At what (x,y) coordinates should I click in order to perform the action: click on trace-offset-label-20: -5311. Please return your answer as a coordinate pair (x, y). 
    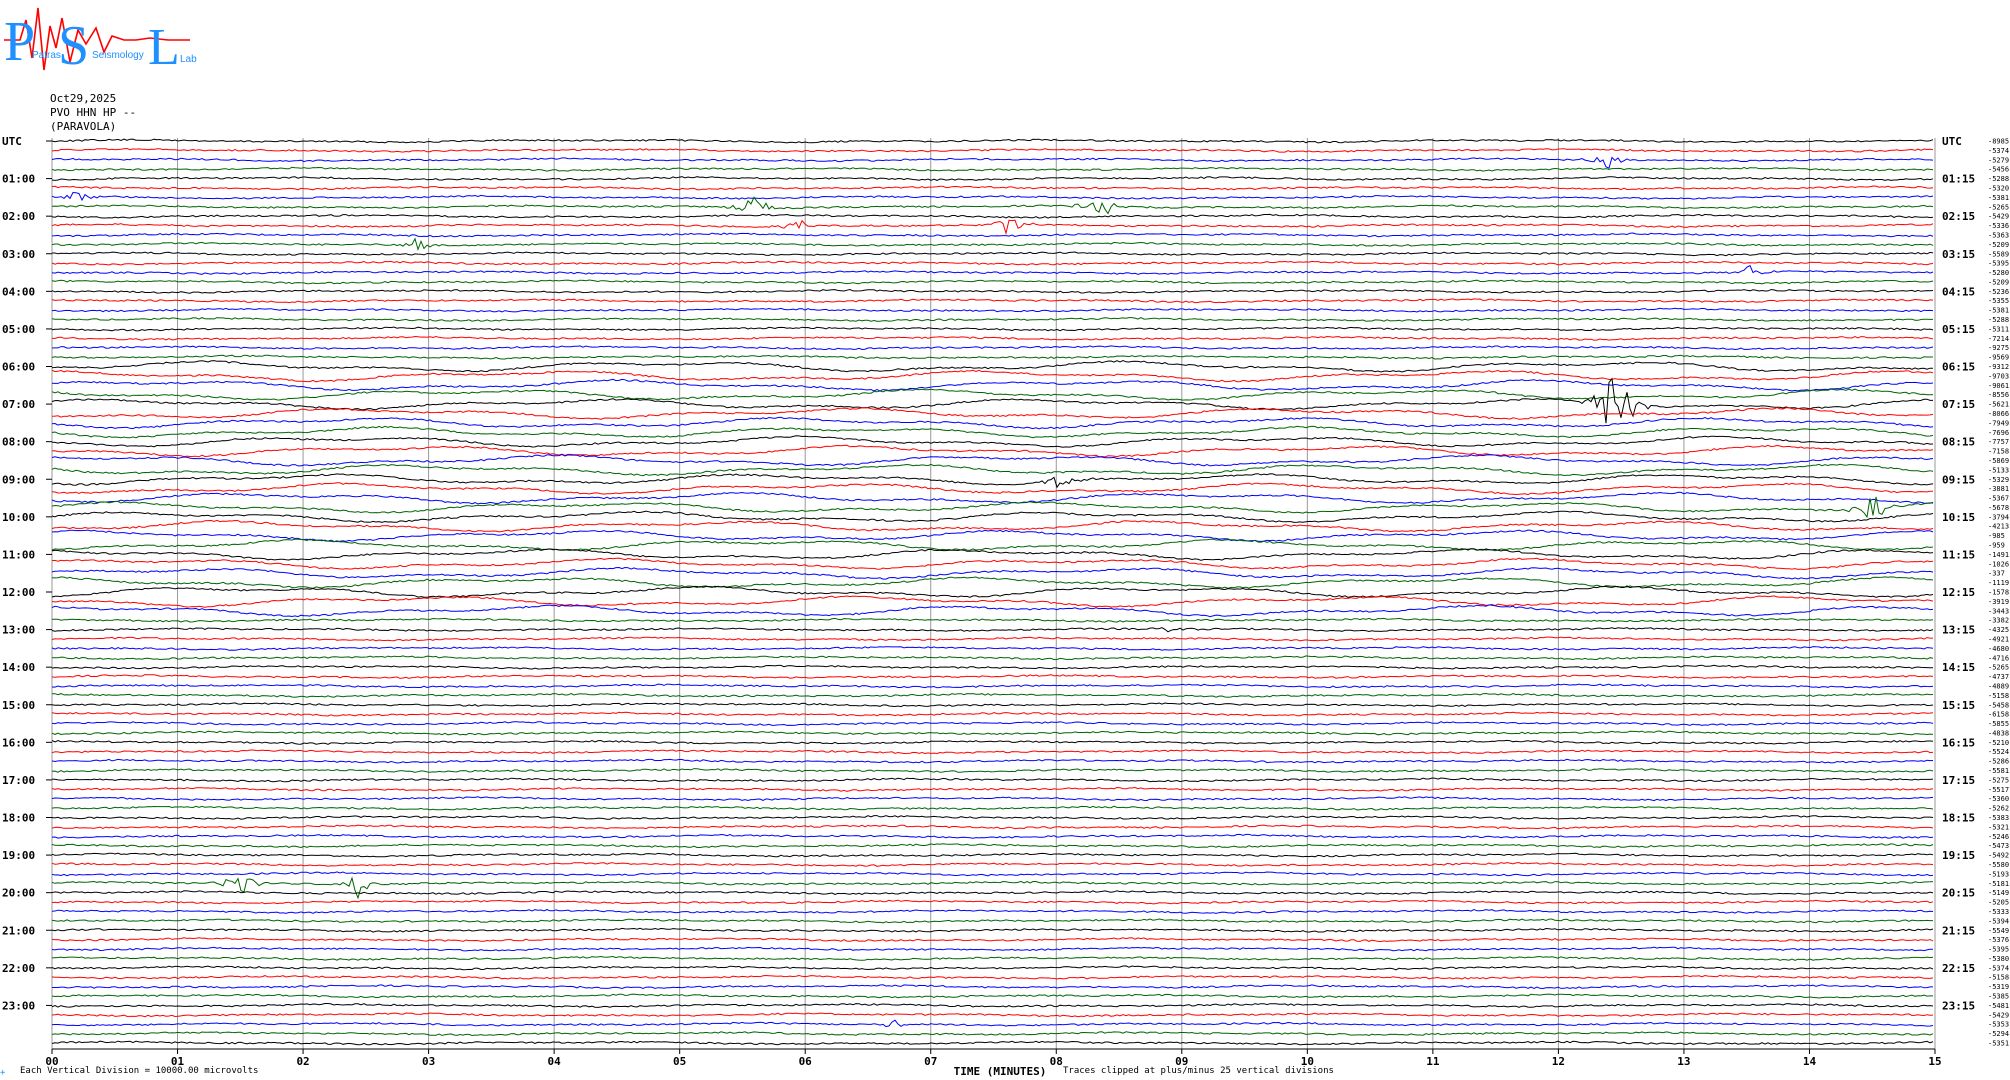
    Looking at the image, I should click on (1998, 329).